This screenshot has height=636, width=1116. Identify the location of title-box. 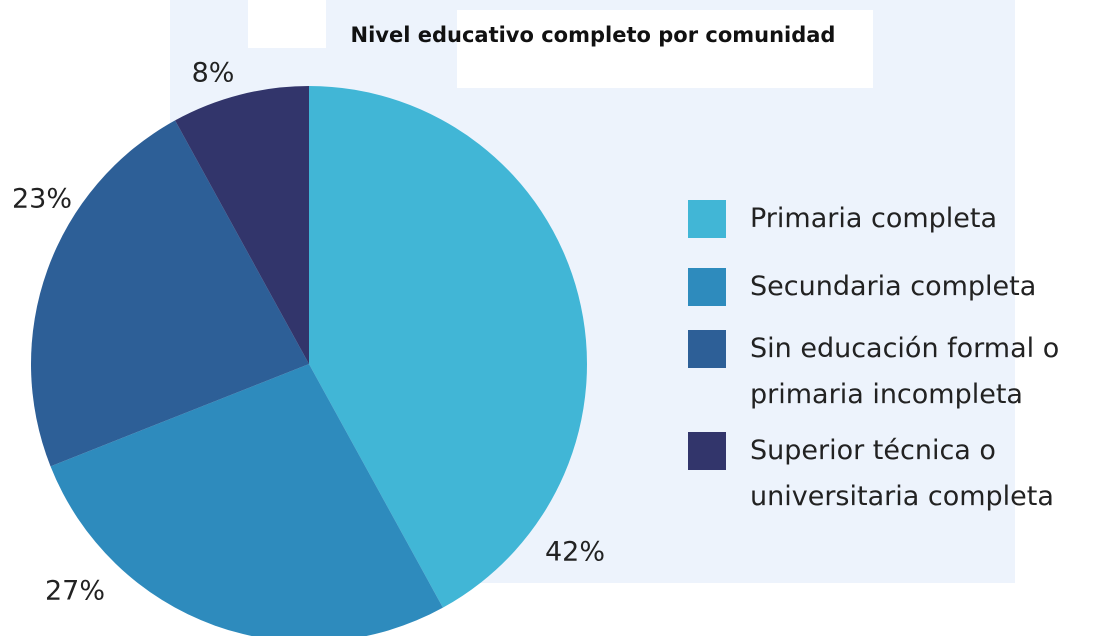
(665, 49).